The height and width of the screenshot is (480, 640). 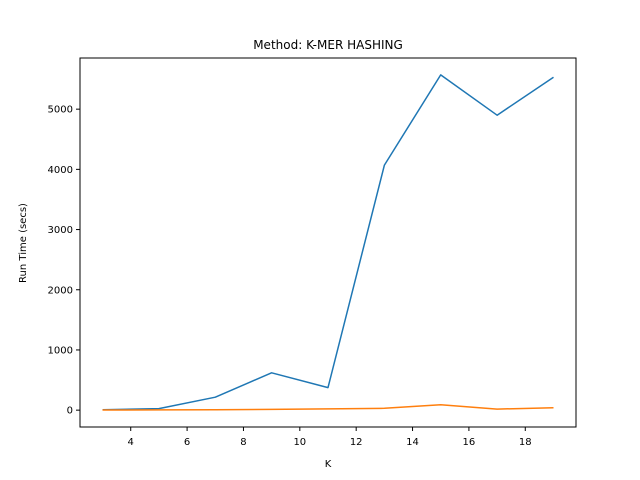 I want to click on x-tick-label: 18, so click(x=525, y=442).